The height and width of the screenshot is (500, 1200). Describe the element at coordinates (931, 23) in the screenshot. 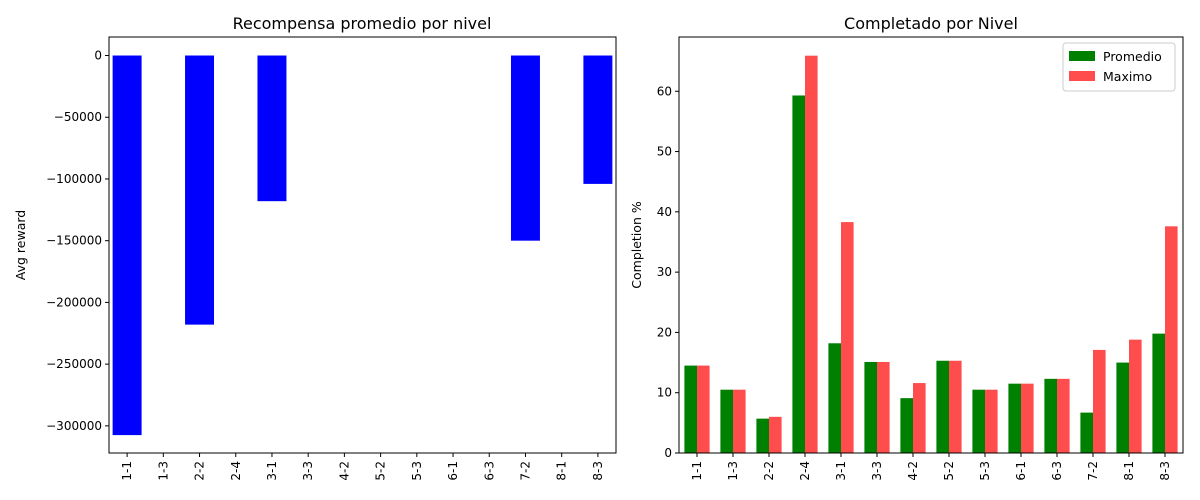

I see `chart-title: Completado por Nivel` at that location.